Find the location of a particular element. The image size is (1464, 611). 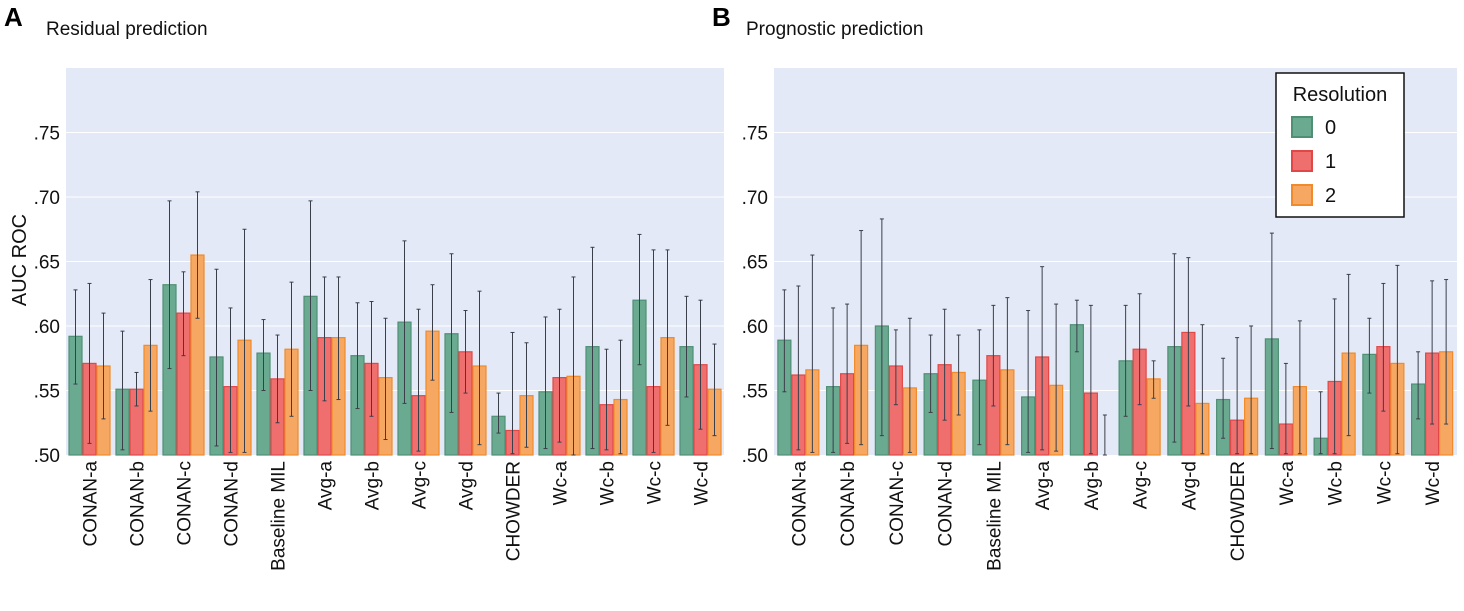

panel-a-y-tick-label: .60 is located at coordinates (47, 327).